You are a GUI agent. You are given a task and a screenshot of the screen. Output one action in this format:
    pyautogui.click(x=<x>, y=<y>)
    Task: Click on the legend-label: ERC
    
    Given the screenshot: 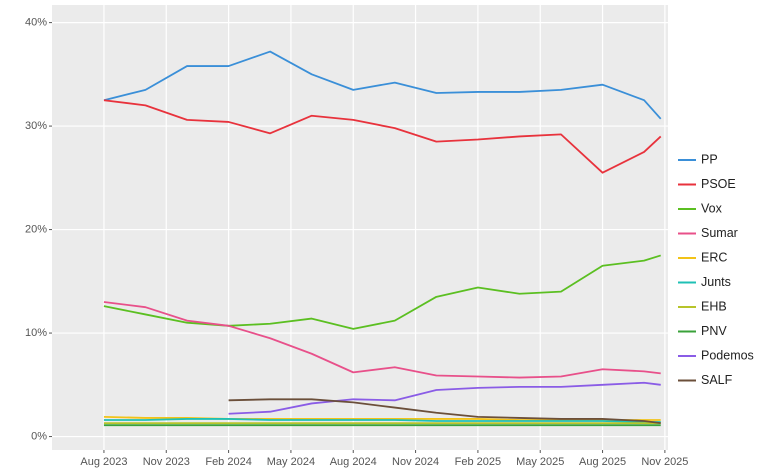 What is the action you would take?
    pyautogui.click(x=714, y=257)
    